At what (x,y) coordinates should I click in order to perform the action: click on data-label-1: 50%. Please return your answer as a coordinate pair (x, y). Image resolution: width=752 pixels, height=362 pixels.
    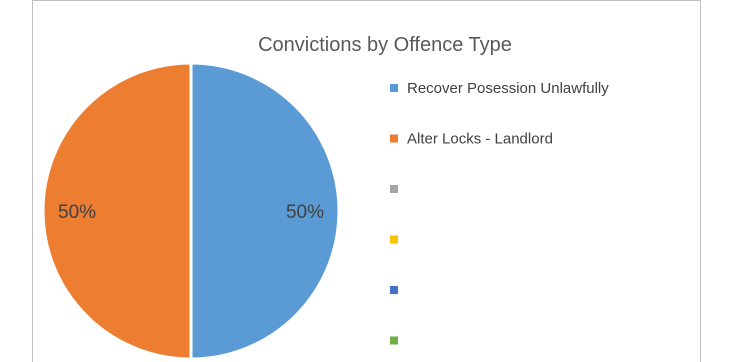
    Looking at the image, I should click on (77, 212).